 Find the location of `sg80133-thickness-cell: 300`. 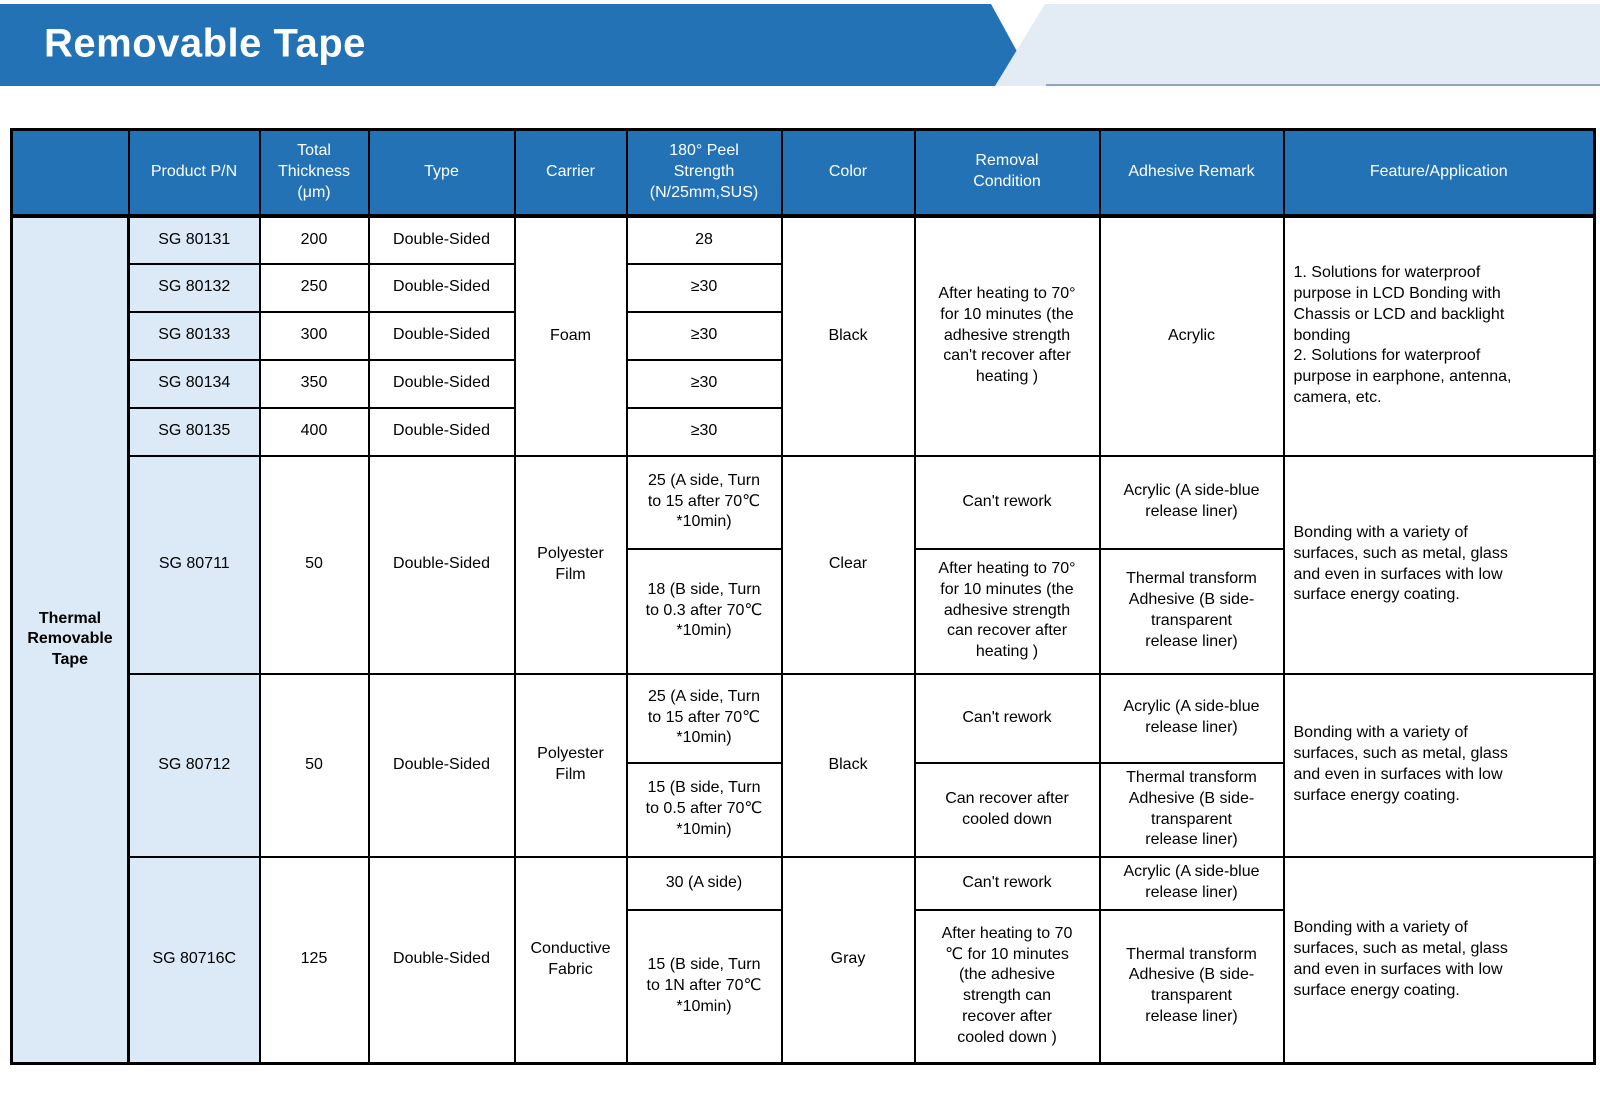

sg80133-thickness-cell: 300 is located at coordinates (314, 335).